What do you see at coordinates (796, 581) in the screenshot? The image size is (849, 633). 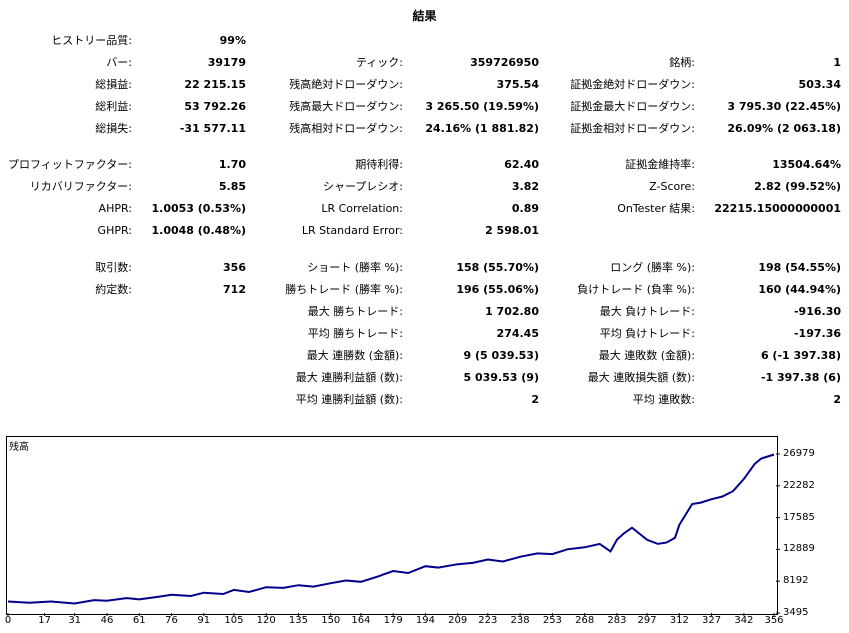 I see `y-tick-label: 8192` at bounding box center [796, 581].